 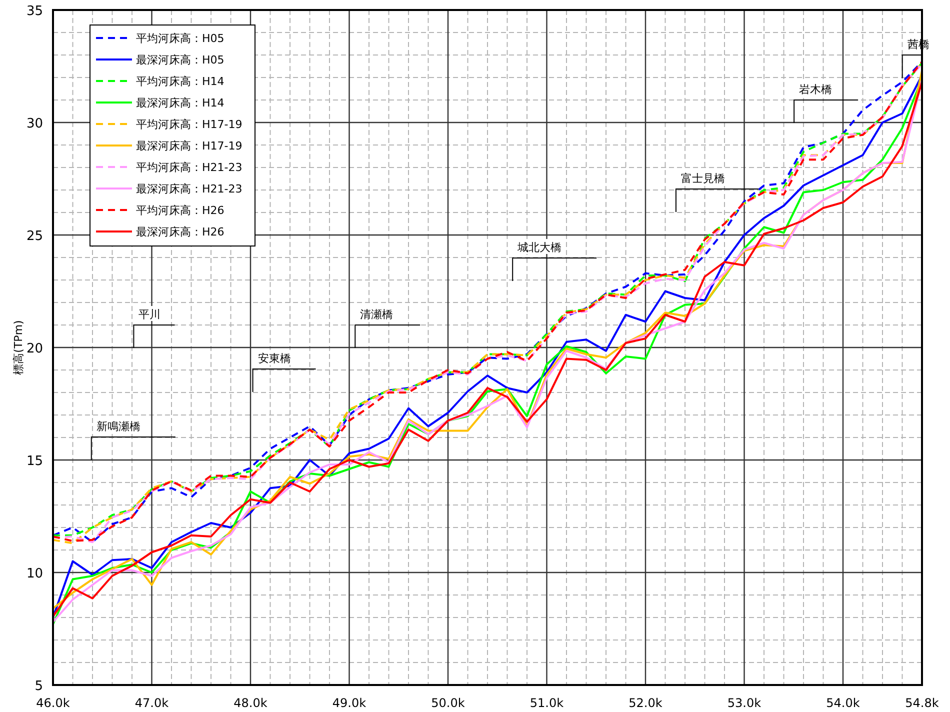 I want to click on x-tick-label: 48.0k, so click(x=251, y=703).